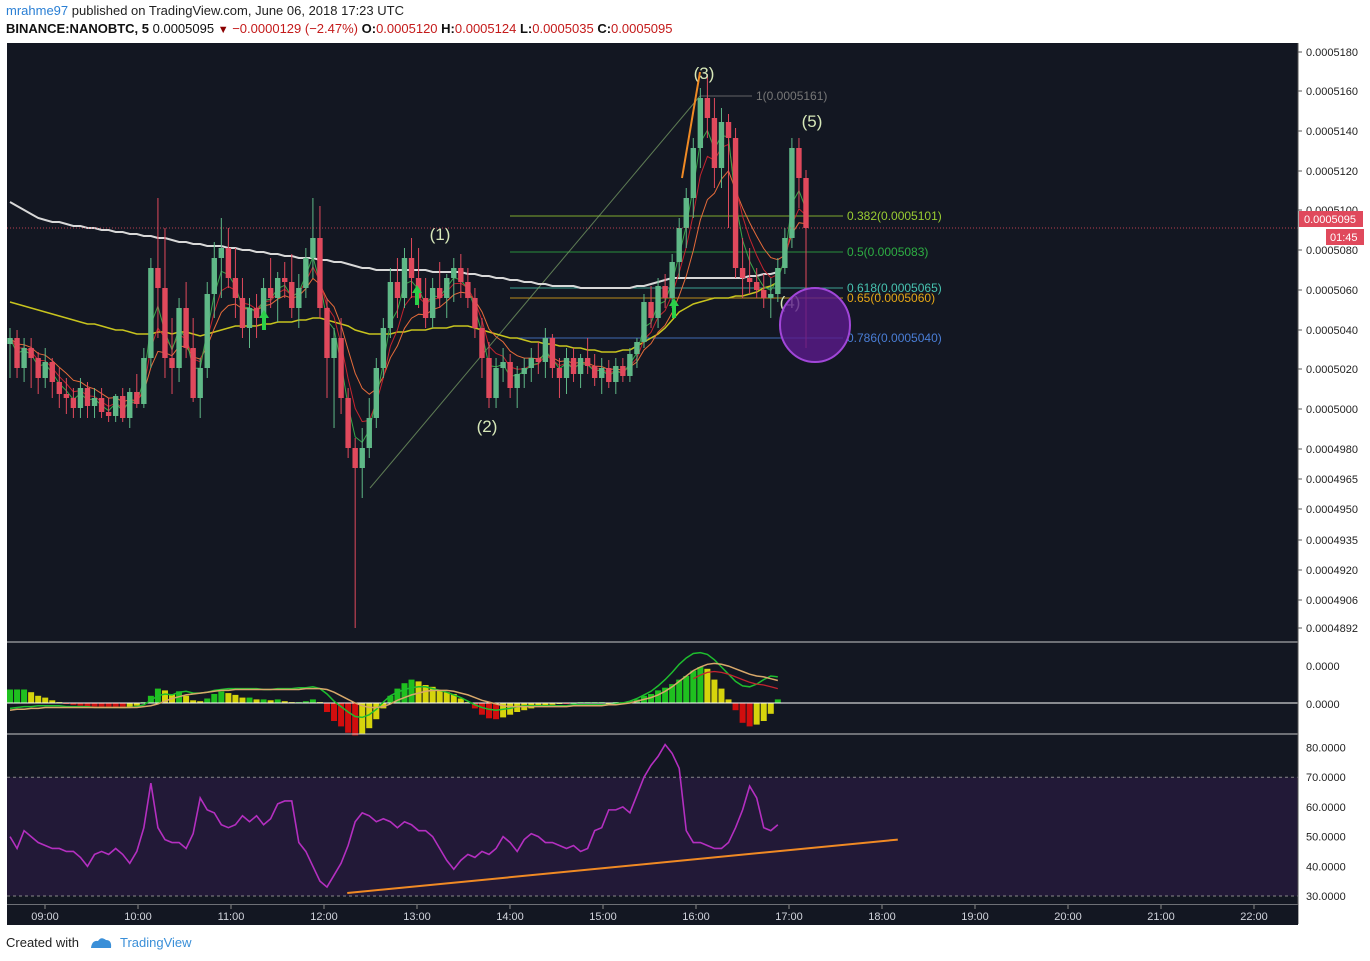 This screenshot has width=1370, height=961. Describe the element at coordinates (815, 325) in the screenshot. I see `target-zone-circle` at that location.